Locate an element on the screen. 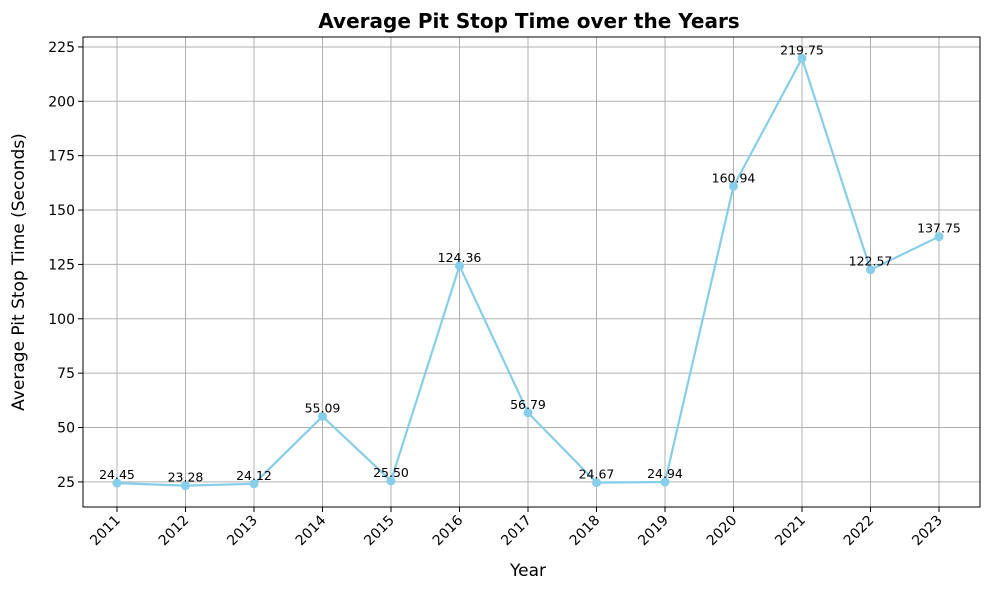  x-tick-label-2023: 2023 is located at coordinates (927, 531).